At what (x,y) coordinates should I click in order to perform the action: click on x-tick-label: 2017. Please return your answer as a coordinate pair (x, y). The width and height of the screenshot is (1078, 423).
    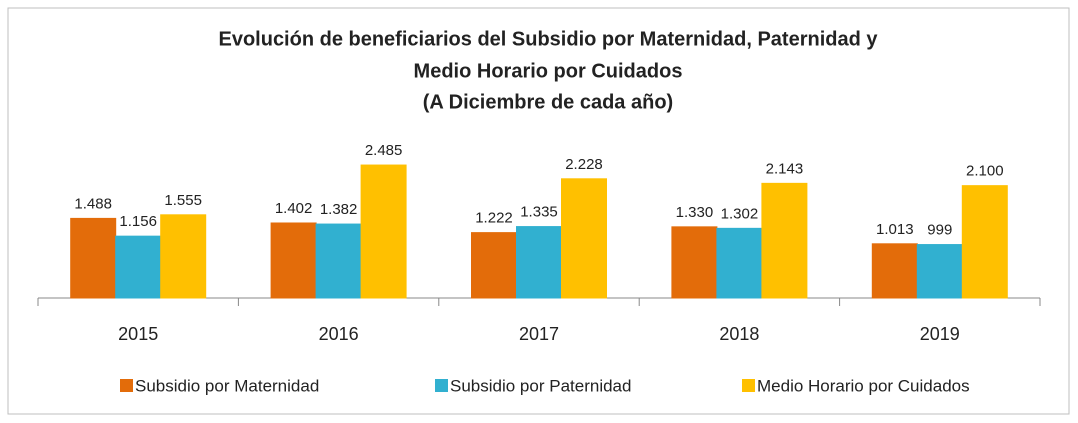
    Looking at the image, I should click on (539, 334).